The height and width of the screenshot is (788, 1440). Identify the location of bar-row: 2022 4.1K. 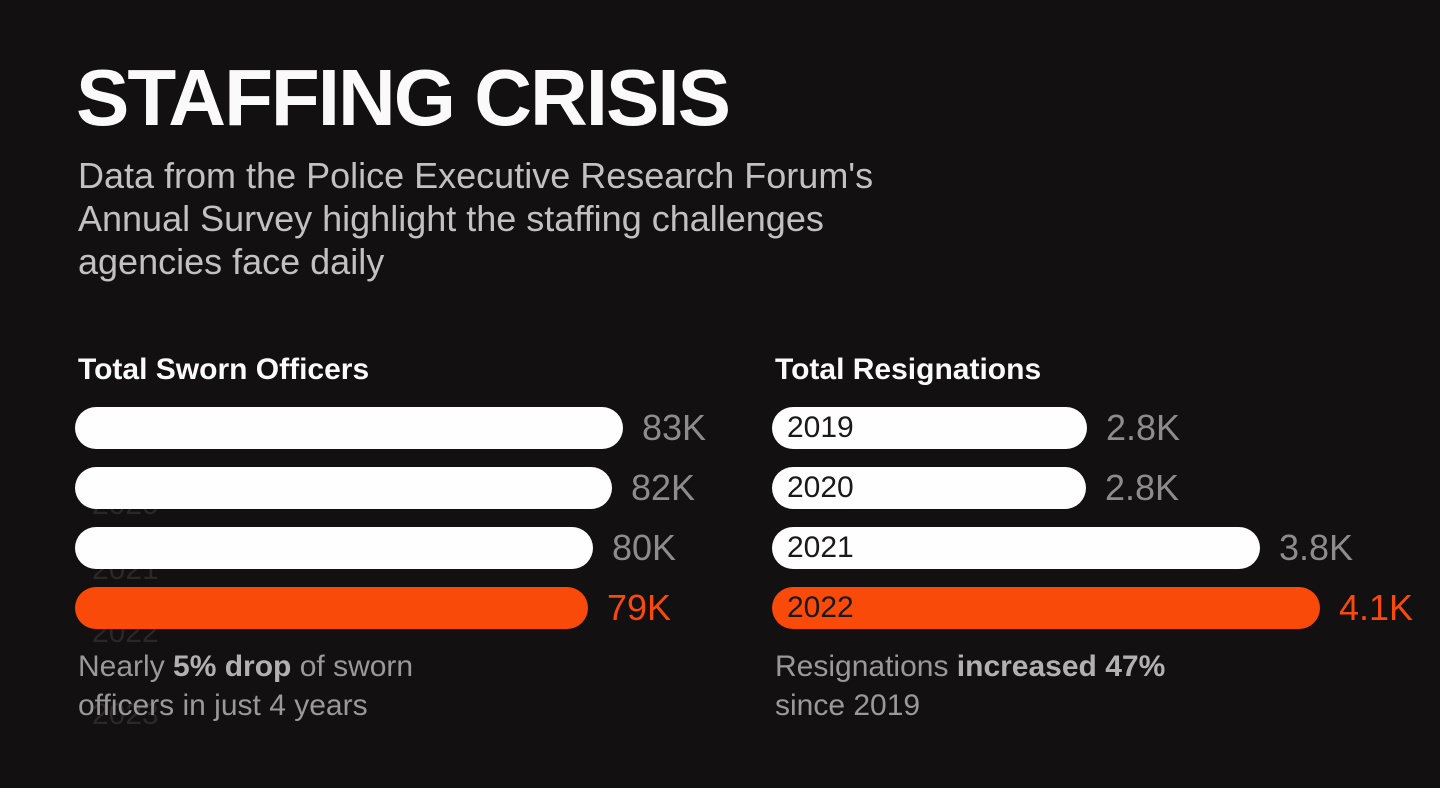
(1102, 608).